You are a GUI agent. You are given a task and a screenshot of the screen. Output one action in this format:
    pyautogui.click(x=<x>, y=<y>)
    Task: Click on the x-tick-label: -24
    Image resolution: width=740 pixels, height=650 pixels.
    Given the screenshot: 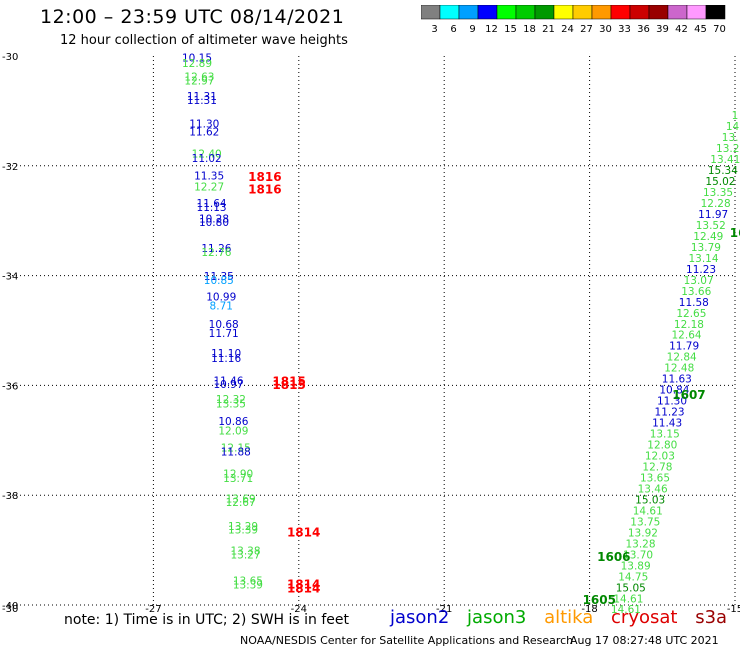 What is the action you would take?
    pyautogui.click(x=299, y=609)
    